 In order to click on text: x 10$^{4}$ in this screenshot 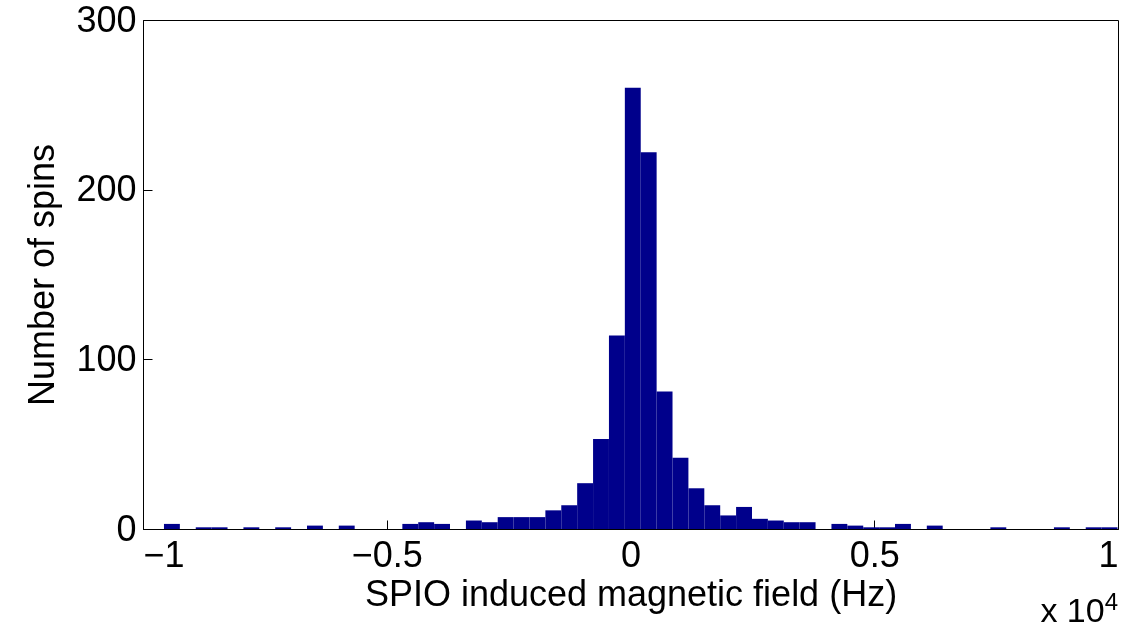, I will do `click(1079, 609)`.